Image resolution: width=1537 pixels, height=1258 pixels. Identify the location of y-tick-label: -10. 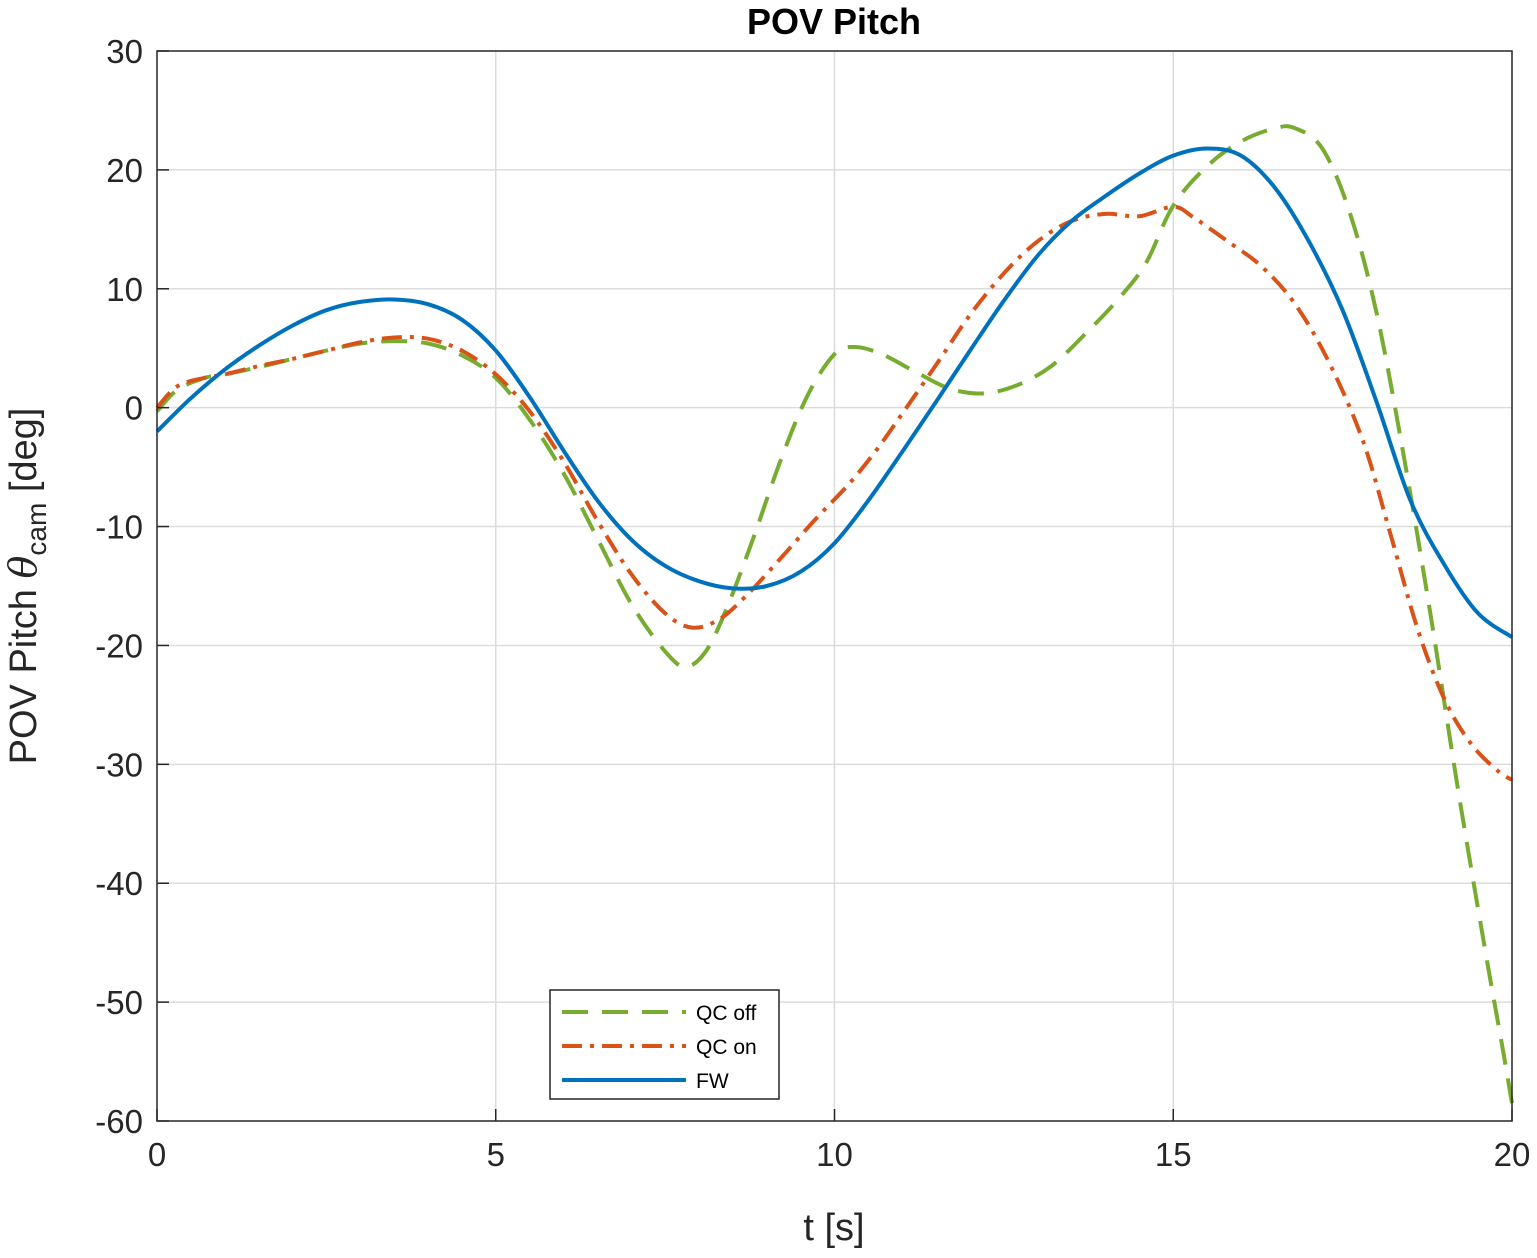
(119, 527).